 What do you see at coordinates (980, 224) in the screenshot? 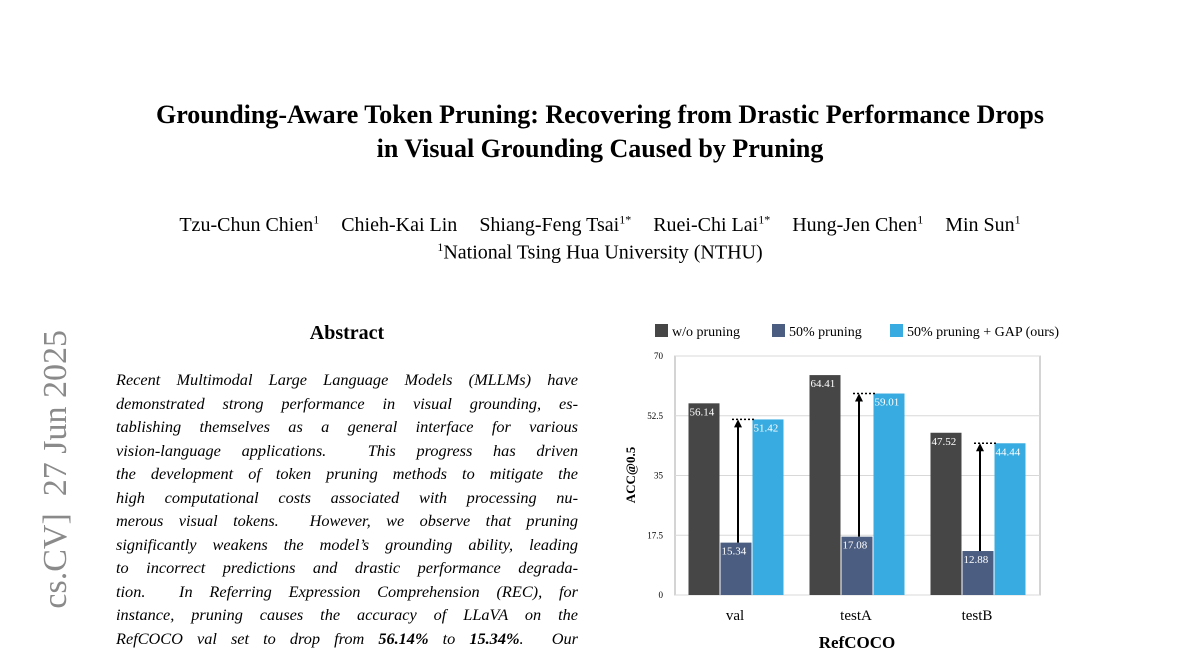
I see `author-name: Min Sun` at bounding box center [980, 224].